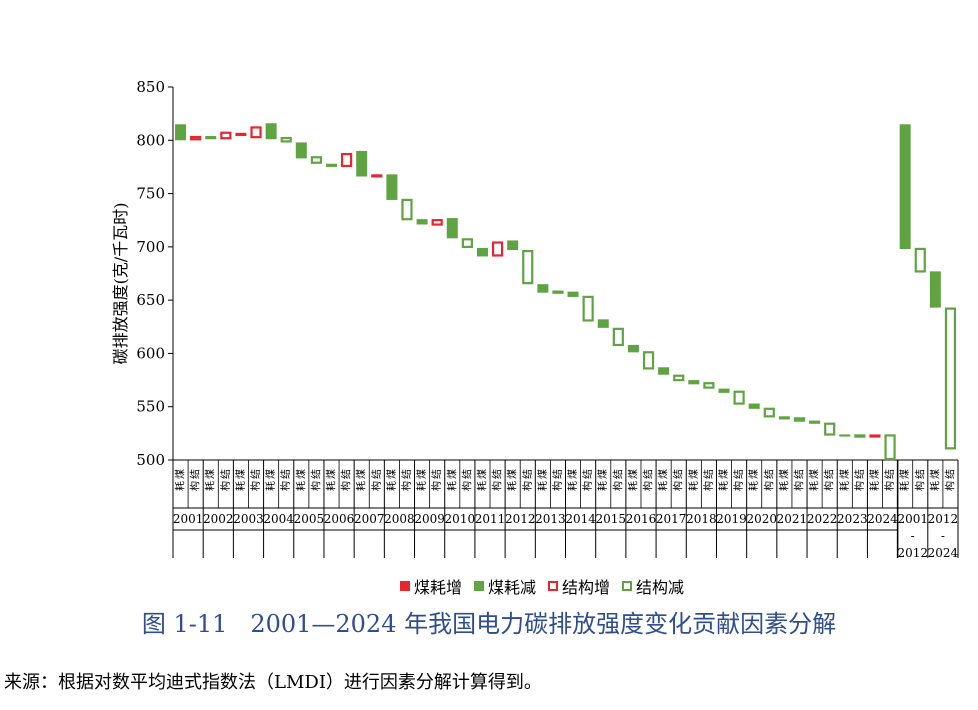 The width and height of the screenshot is (978, 710). What do you see at coordinates (490, 519) in the screenshot?
I see `category-year-label: 2011` at bounding box center [490, 519].